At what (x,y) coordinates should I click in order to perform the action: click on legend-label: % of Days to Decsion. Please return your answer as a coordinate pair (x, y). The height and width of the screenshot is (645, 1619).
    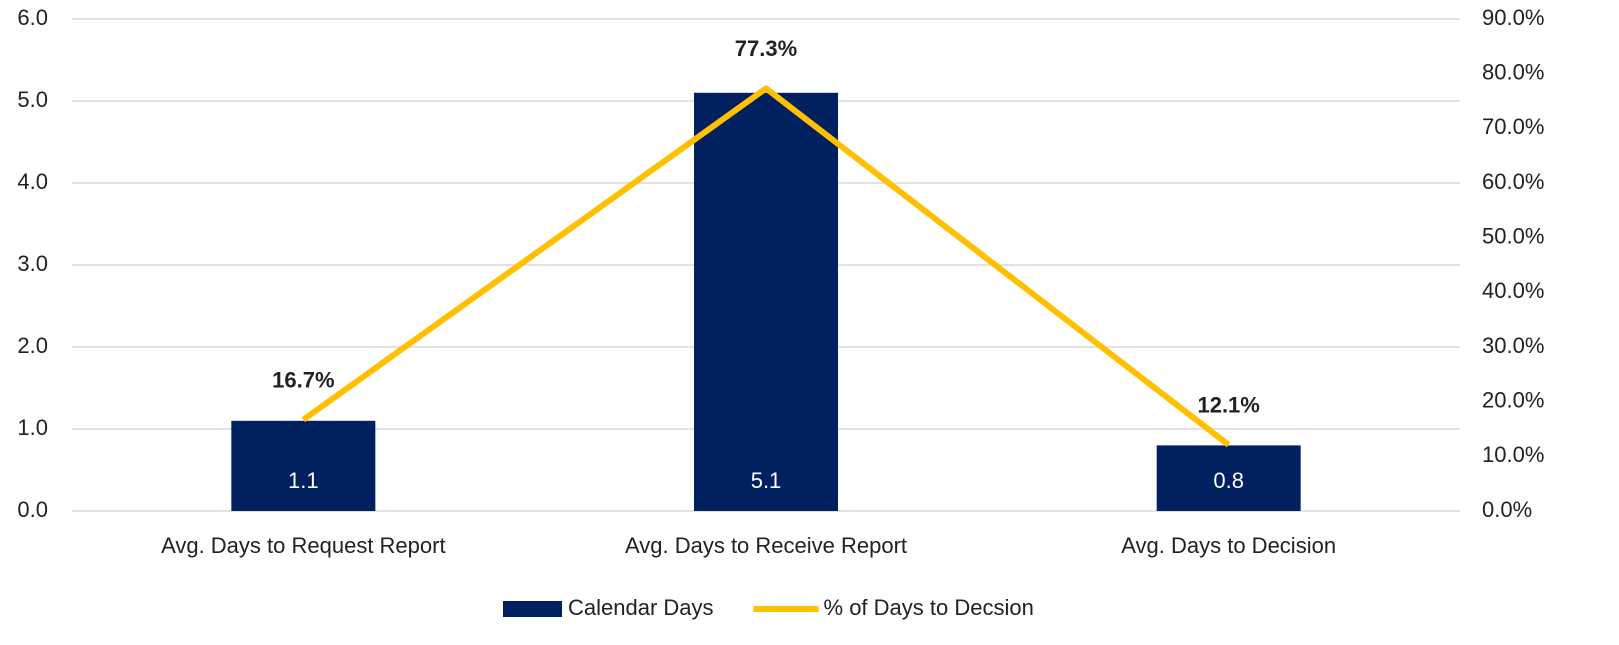
    Looking at the image, I should click on (929, 607).